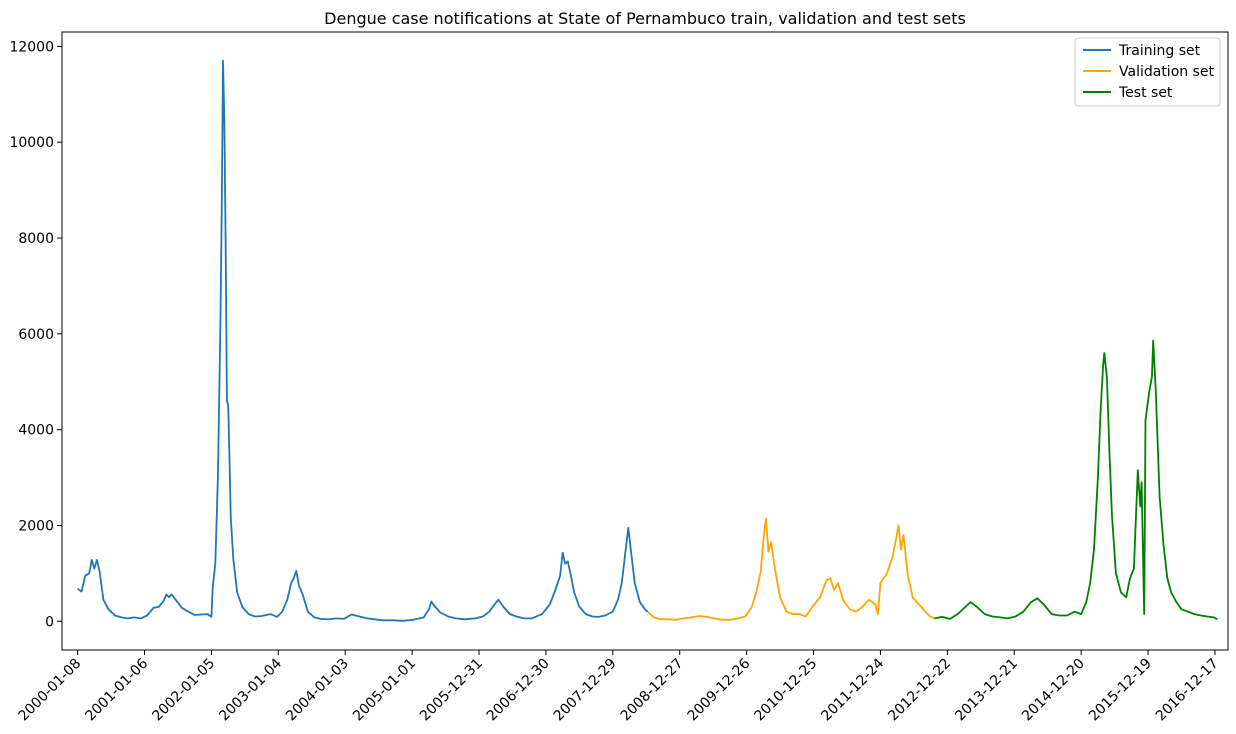  I want to click on y-tick-label: 8000, so click(36, 239).